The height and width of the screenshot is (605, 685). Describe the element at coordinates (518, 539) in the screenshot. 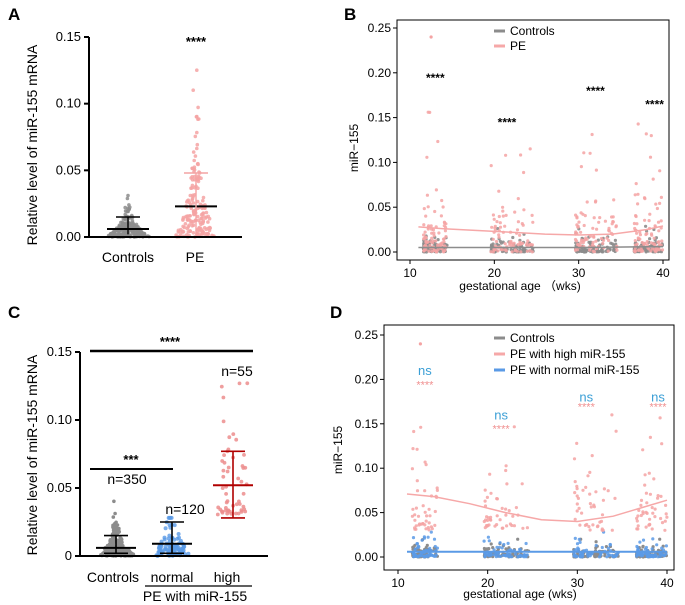

I see `panel-d-point-control` at that location.